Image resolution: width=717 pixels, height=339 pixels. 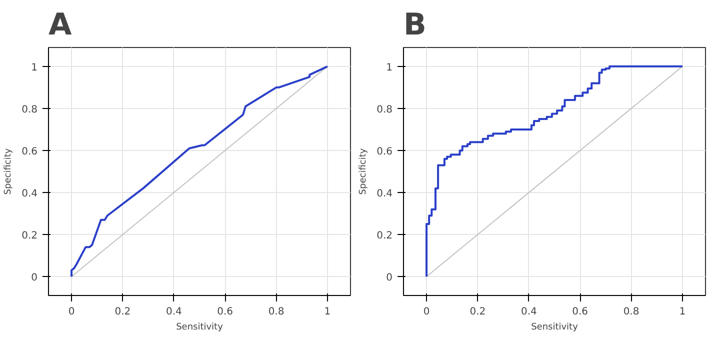 I want to click on chart-title: B, so click(x=415, y=25).